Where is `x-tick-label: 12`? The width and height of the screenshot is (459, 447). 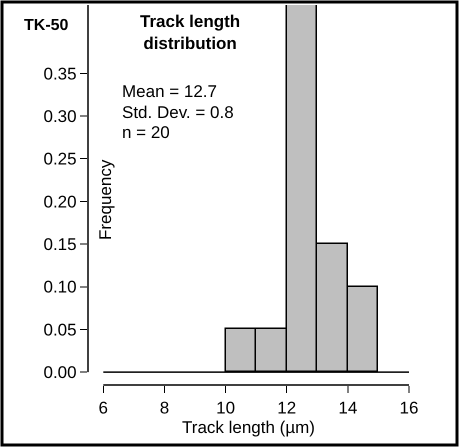 x-tick-label: 12 is located at coordinates (286, 408).